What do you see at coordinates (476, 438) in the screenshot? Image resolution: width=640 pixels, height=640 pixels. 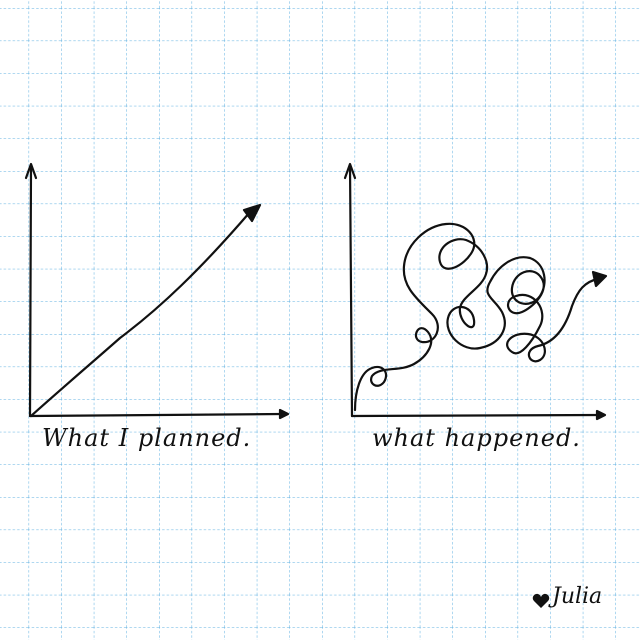 I see `happened-caption: what happened.` at bounding box center [476, 438].